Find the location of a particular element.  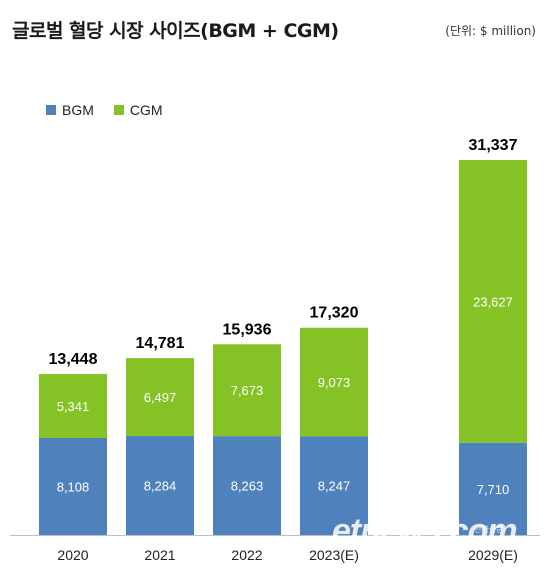

data-label-cgm-2023(E): 9,073 is located at coordinates (334, 382).